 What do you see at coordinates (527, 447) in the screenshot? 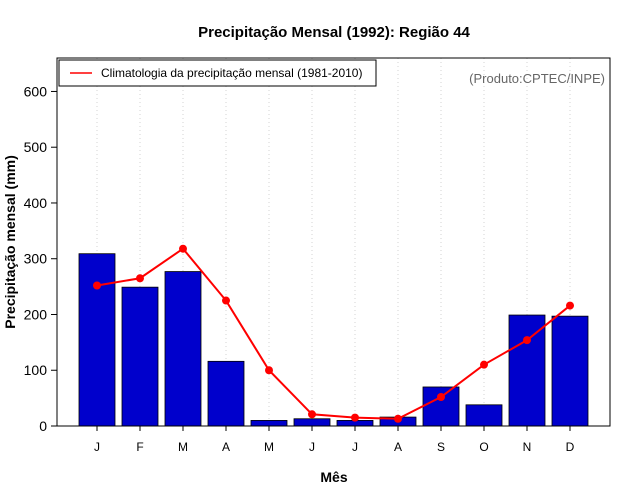
I see `x-tick-label: N` at bounding box center [527, 447].